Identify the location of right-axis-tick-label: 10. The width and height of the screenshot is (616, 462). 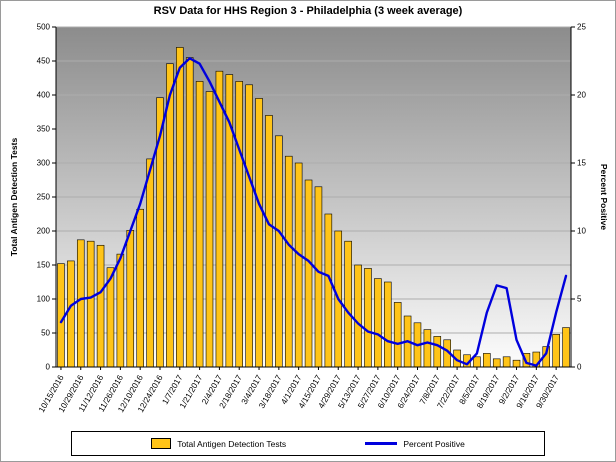
(581, 231).